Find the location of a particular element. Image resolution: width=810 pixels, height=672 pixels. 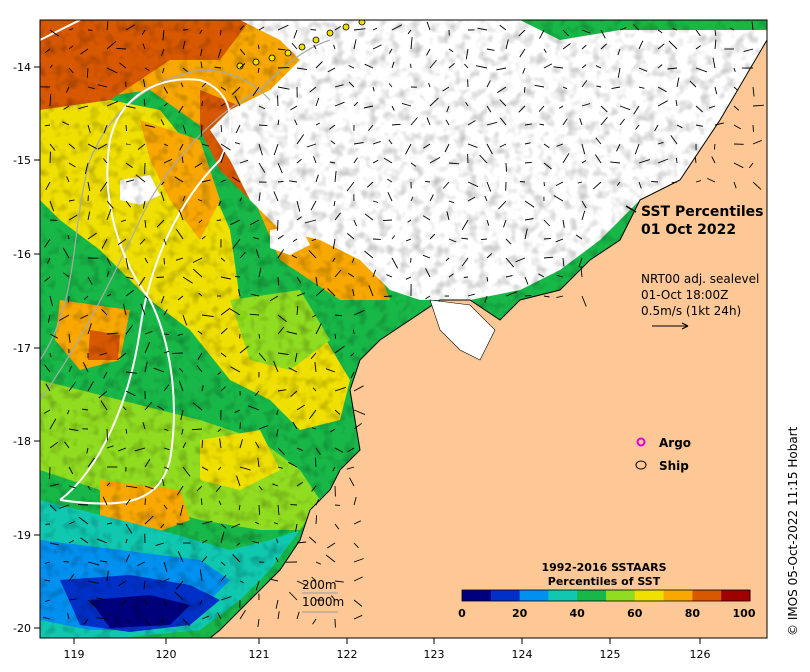

lat-tick-label: -16 is located at coordinates (22, 254).